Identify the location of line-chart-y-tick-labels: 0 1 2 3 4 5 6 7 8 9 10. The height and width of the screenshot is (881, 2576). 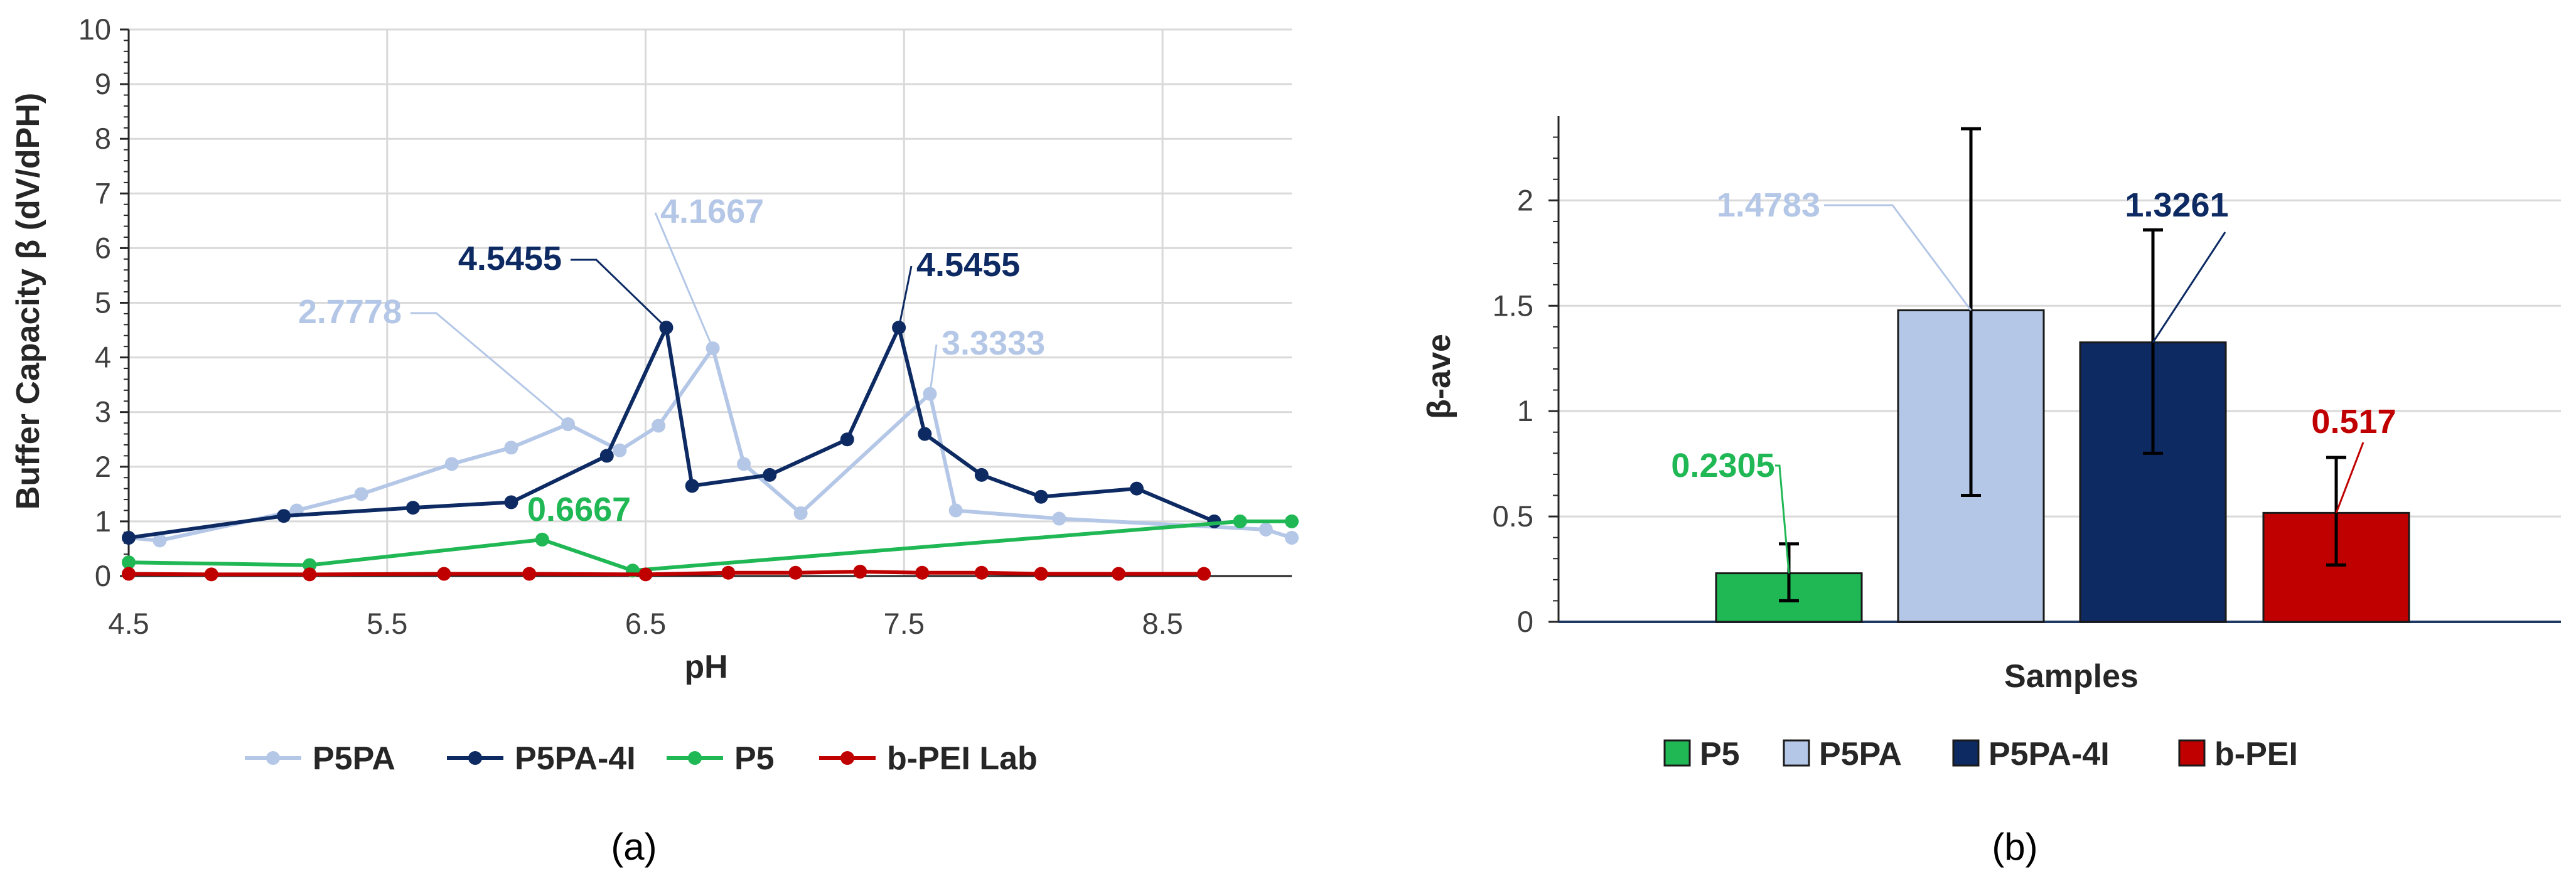
(94, 302).